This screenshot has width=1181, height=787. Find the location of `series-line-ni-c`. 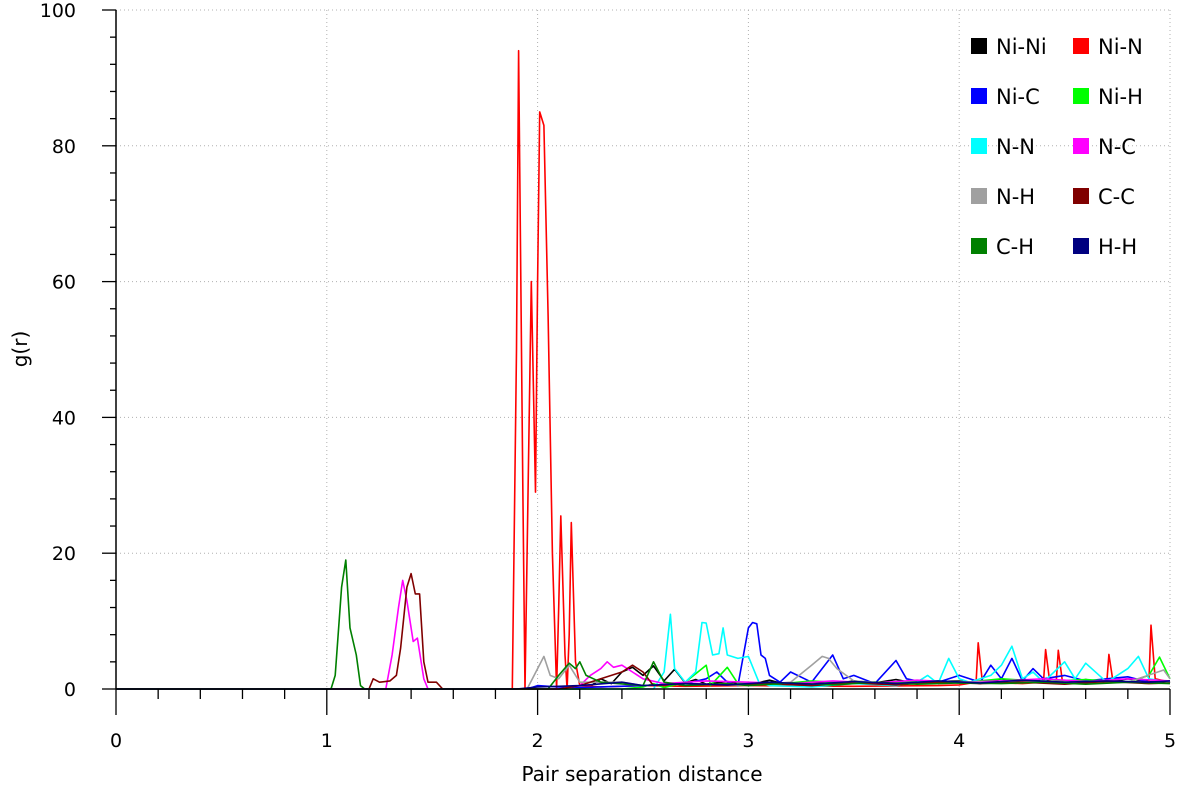

series-line-ni-c is located at coordinates (643, 655).